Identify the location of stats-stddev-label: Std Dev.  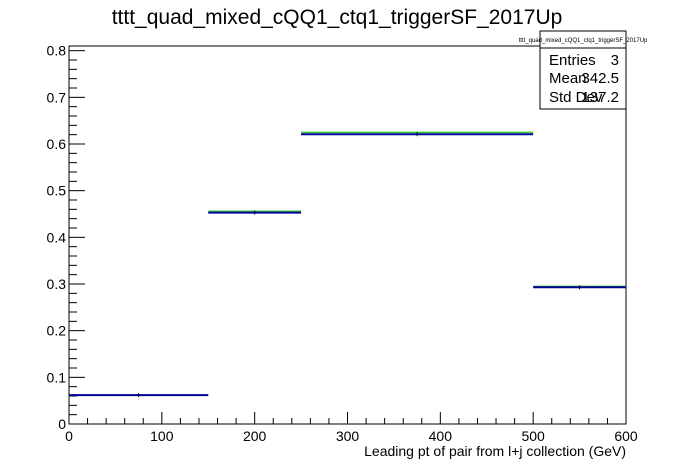
(576, 97).